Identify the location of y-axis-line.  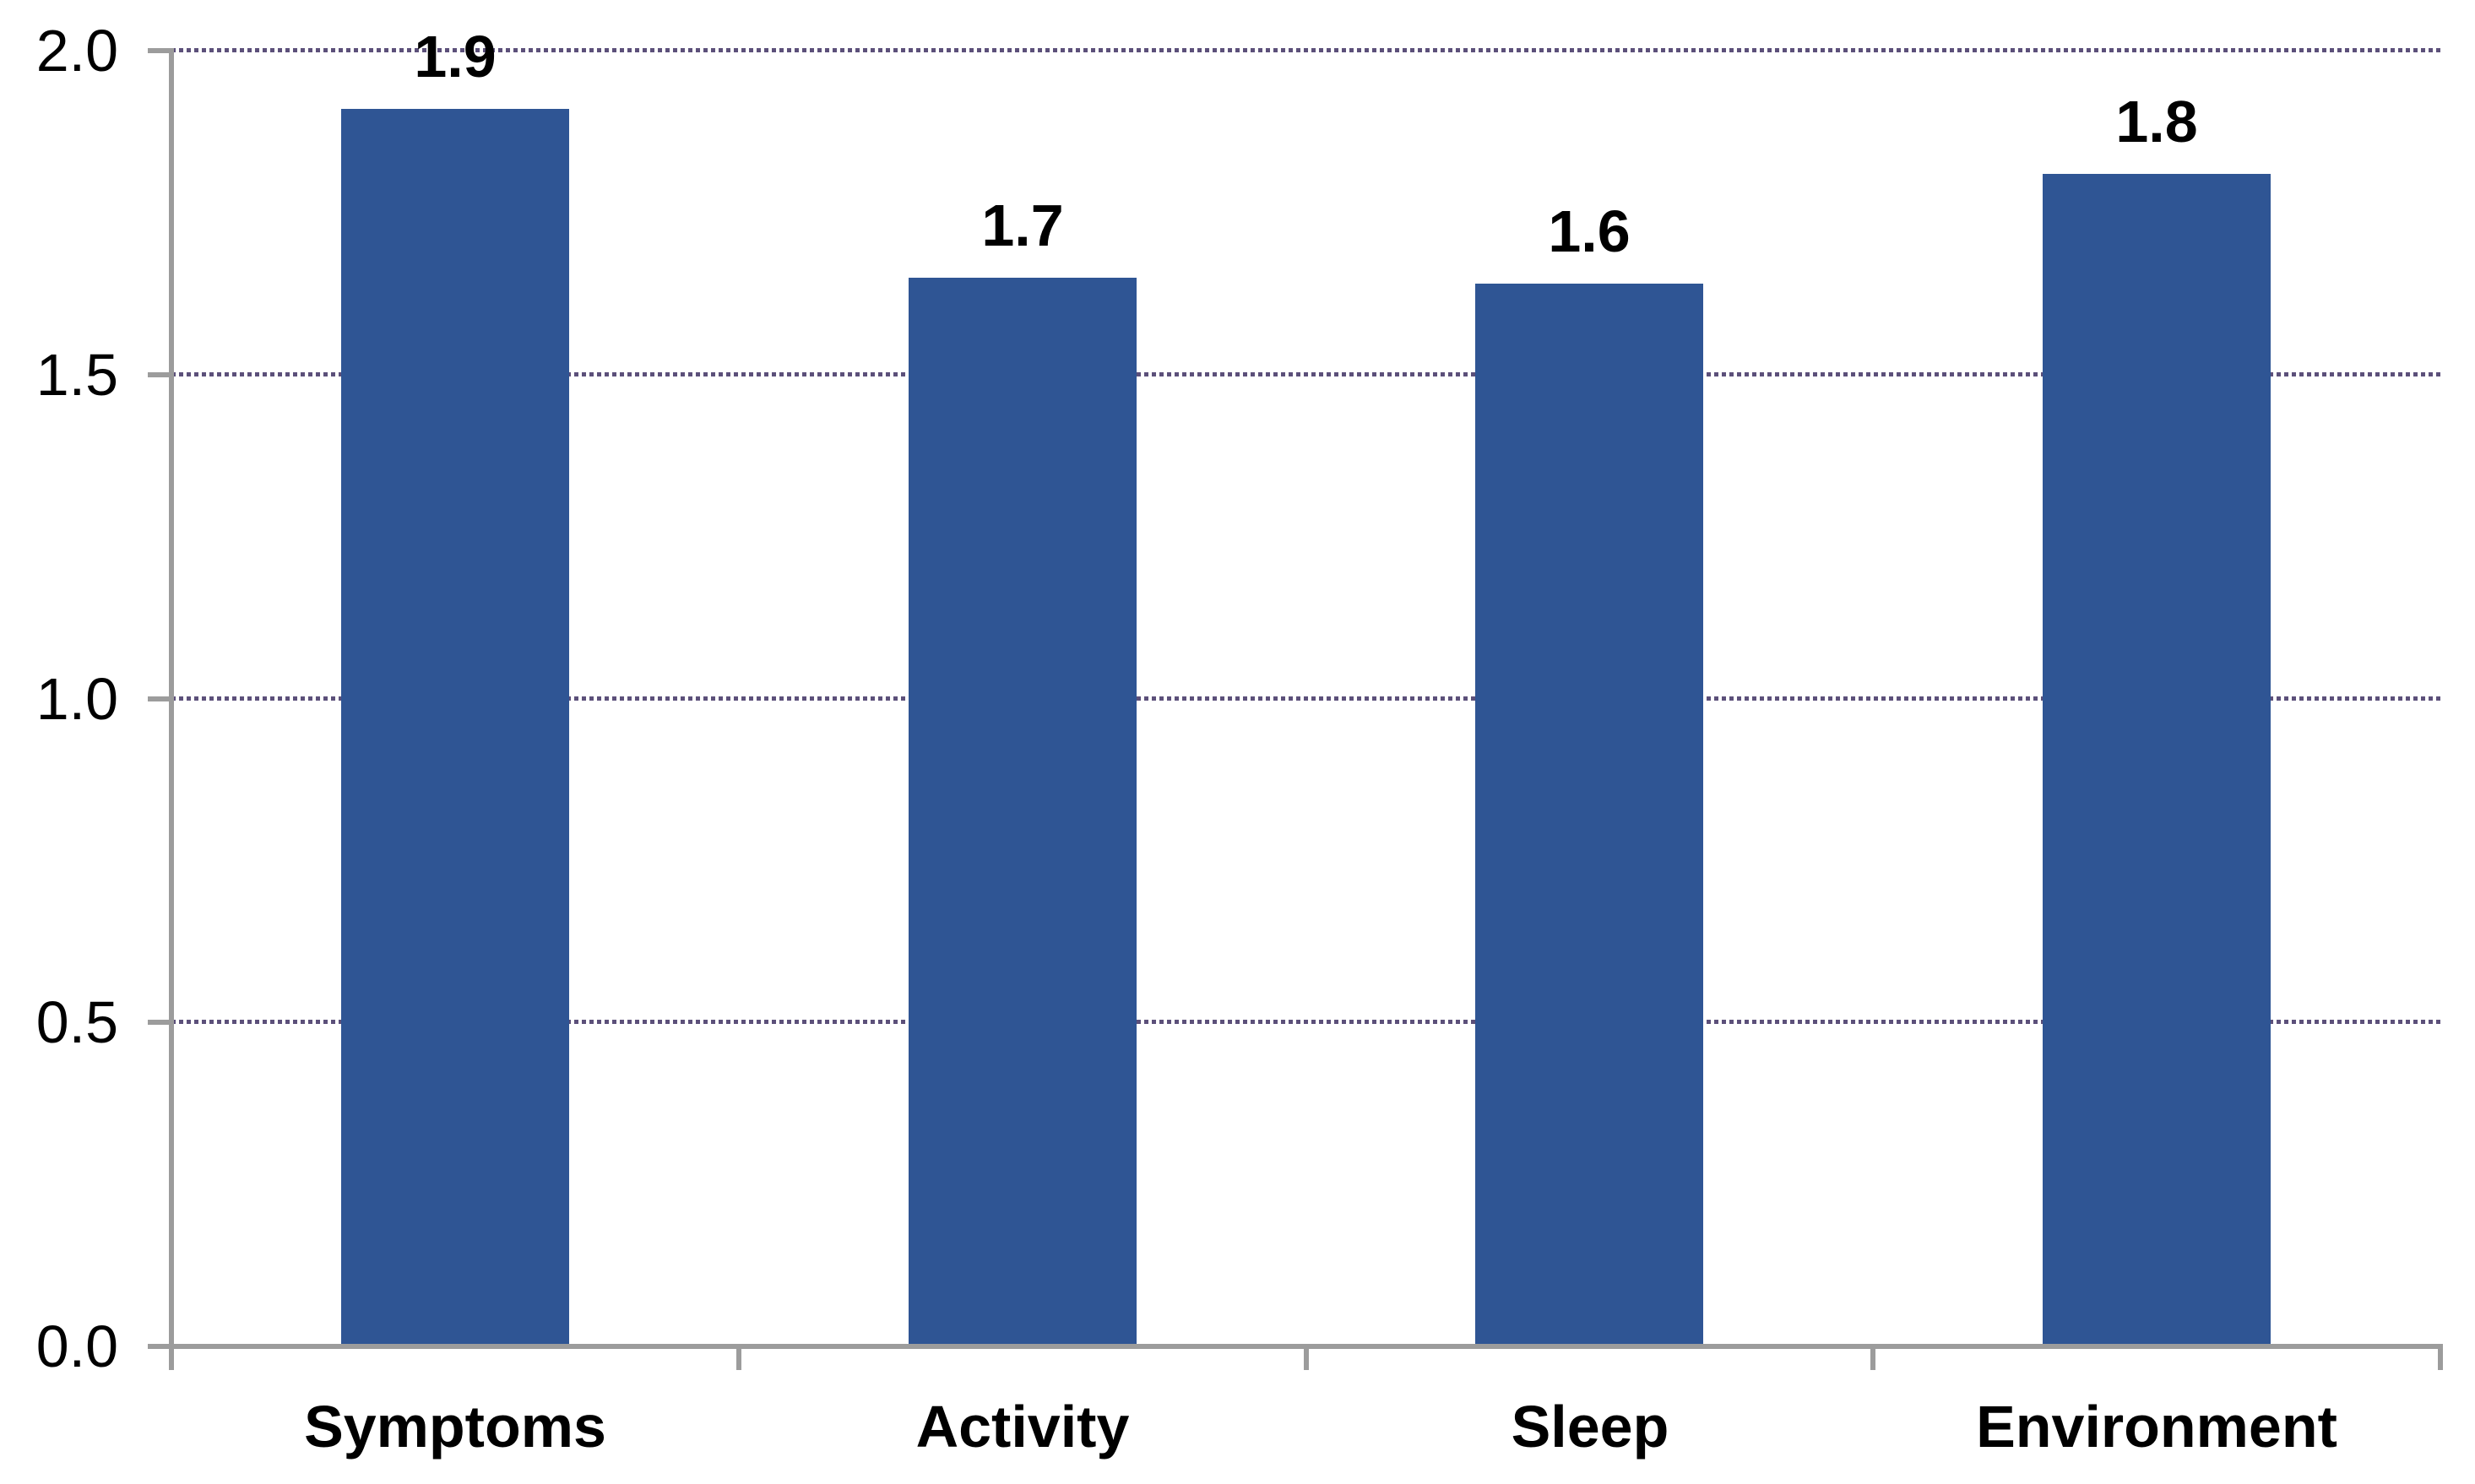
(172, 709).